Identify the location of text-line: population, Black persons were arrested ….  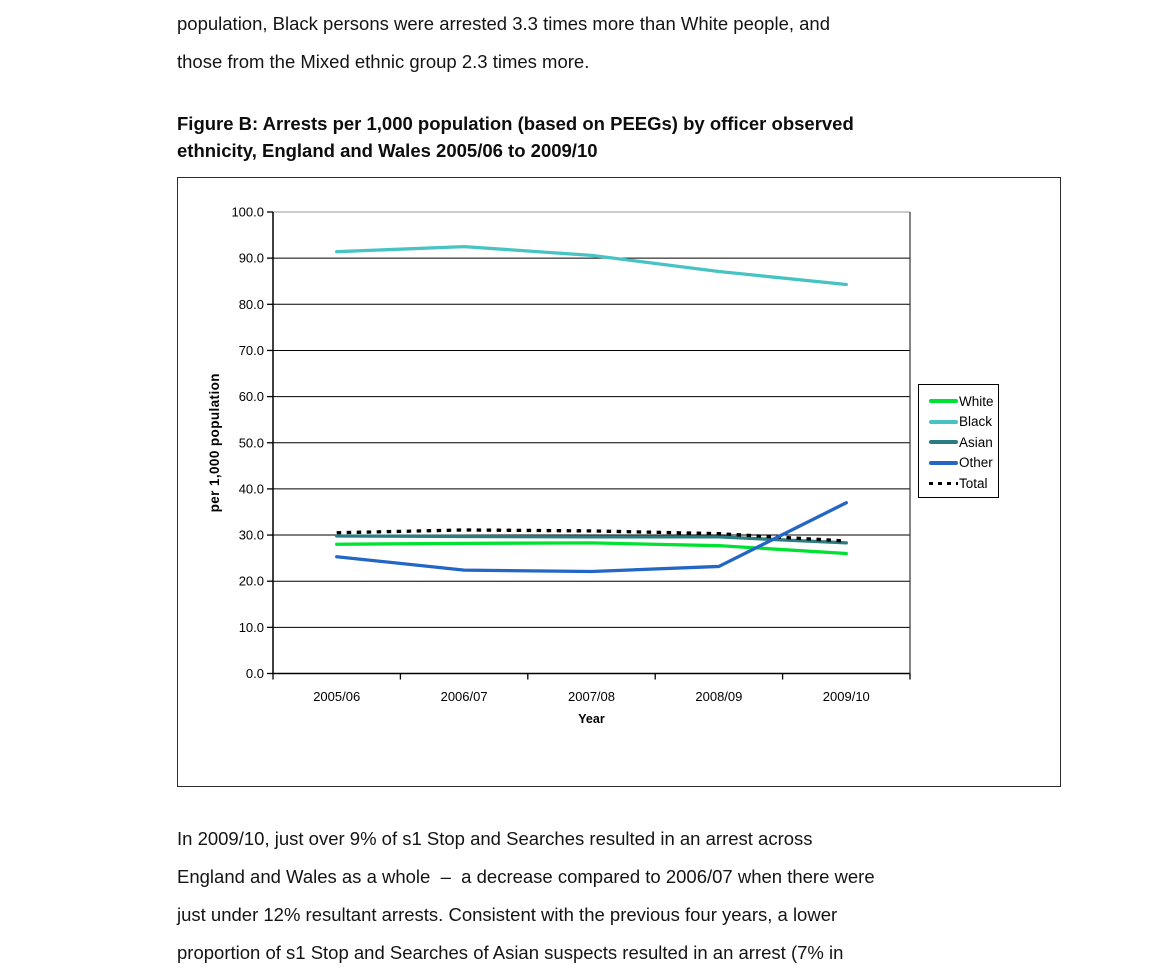
(504, 23).